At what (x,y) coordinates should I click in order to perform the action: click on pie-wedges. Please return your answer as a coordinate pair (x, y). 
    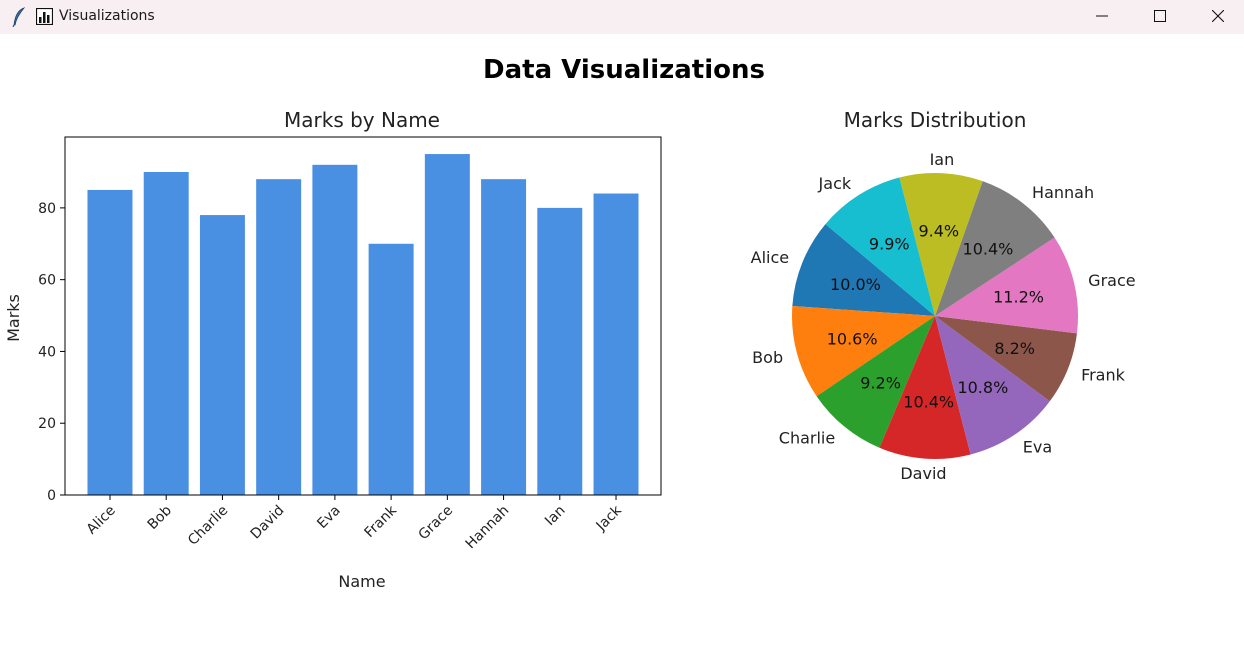
    Looking at the image, I should click on (935, 316).